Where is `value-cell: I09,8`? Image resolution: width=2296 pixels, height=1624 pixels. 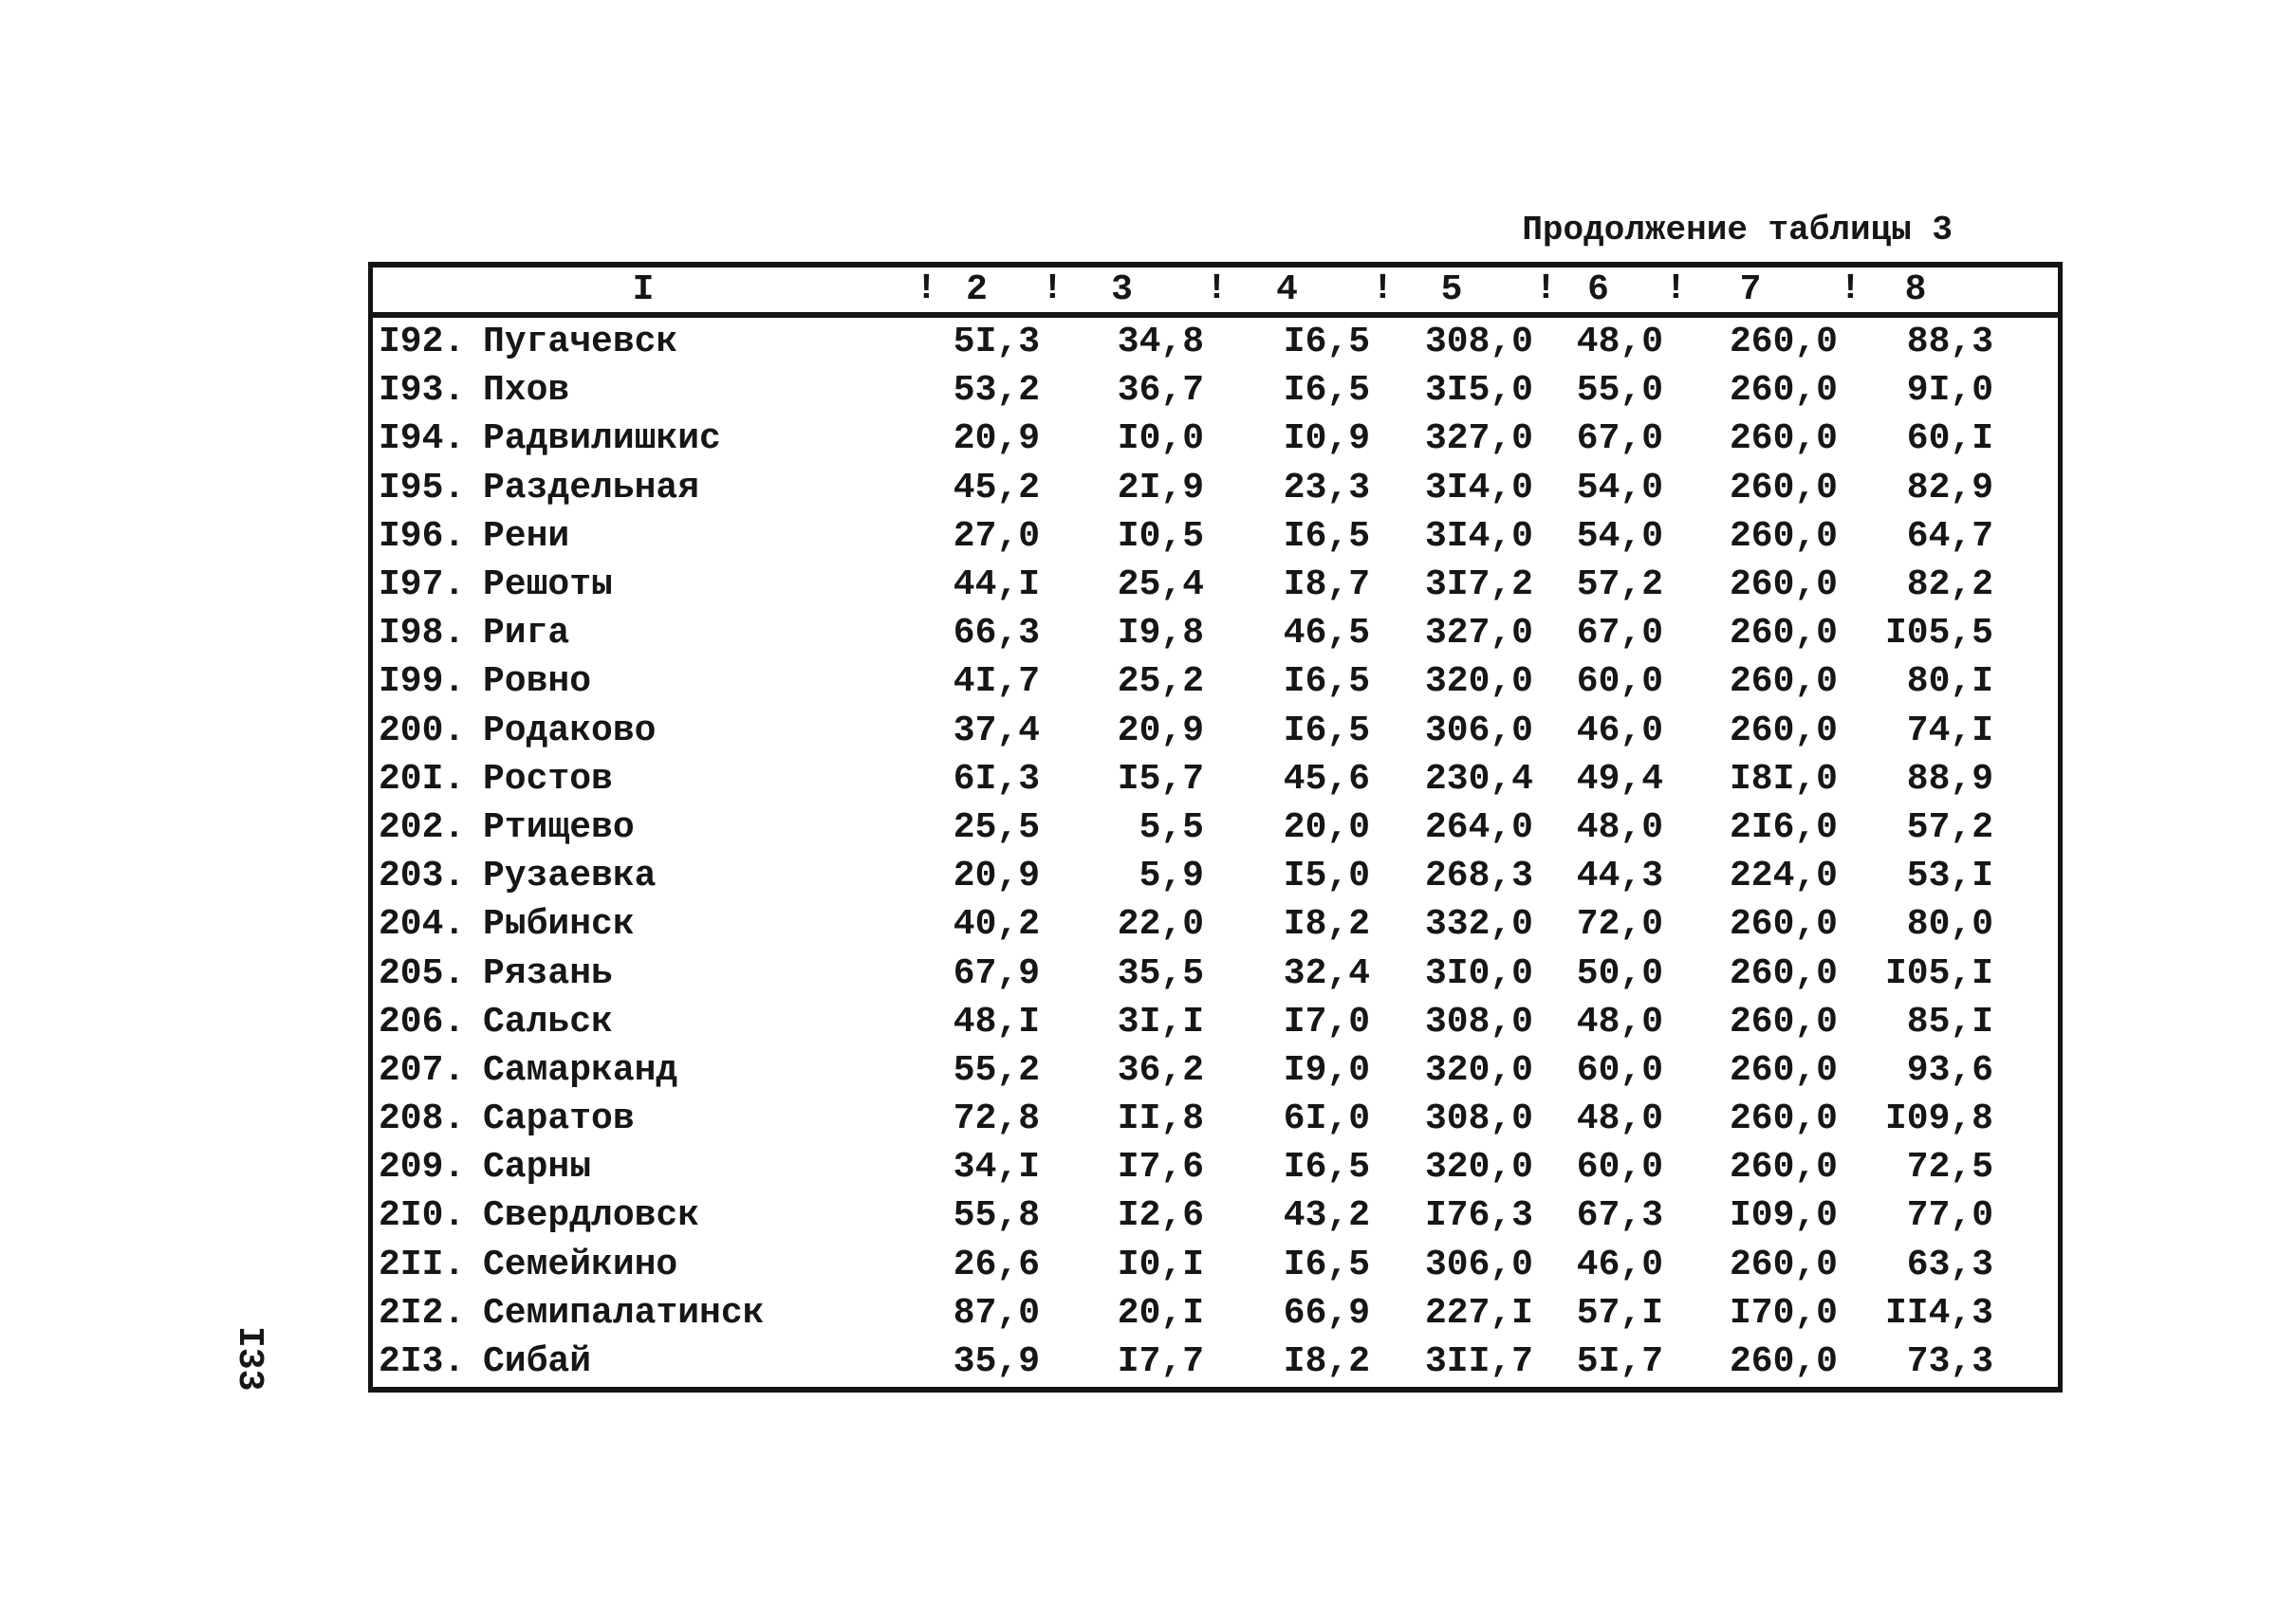
value-cell: I09,8 is located at coordinates (1938, 1119).